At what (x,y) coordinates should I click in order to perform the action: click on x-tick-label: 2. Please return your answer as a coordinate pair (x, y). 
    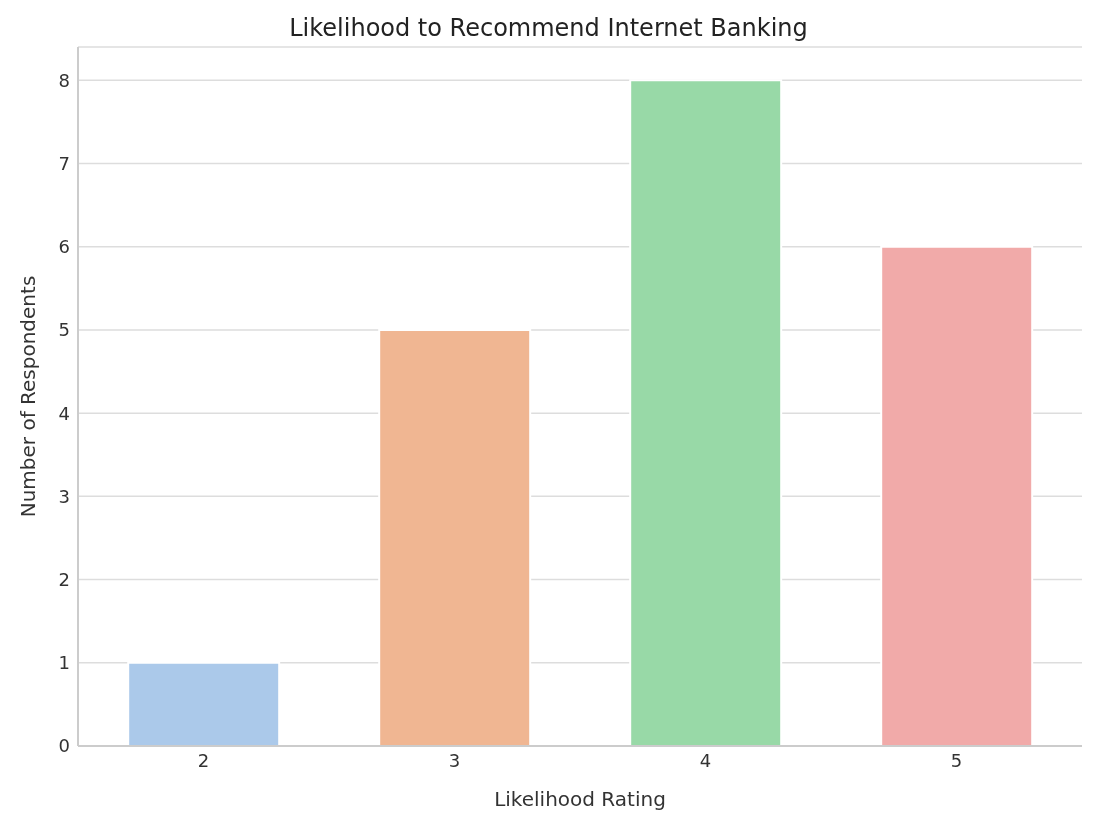
    Looking at the image, I should click on (203, 760).